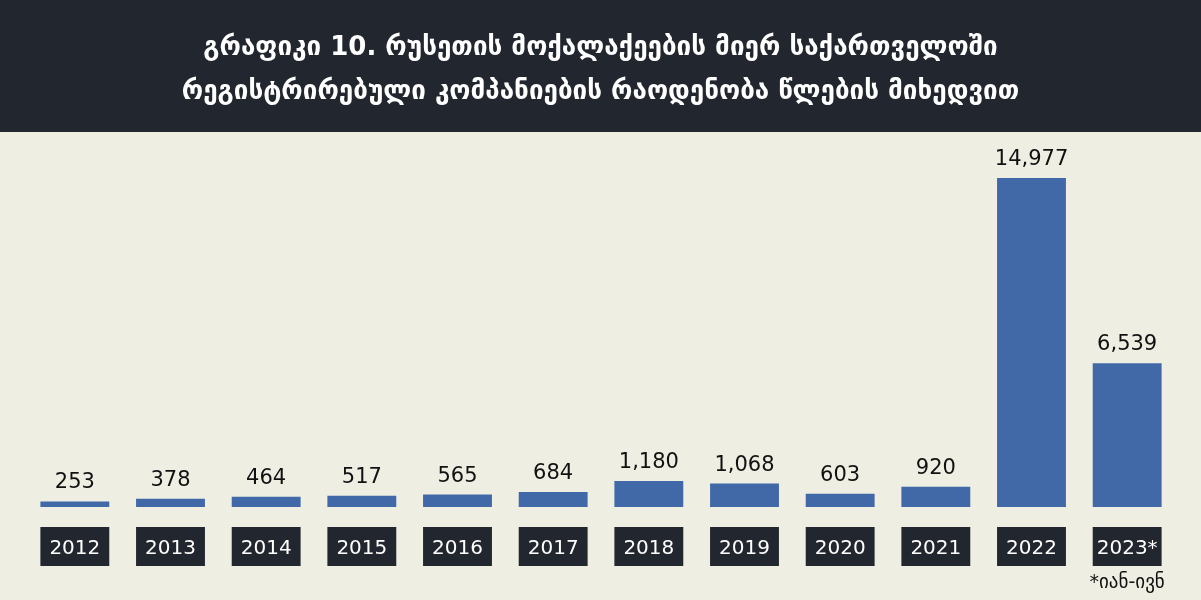  I want to click on x-tick-label: 2014, so click(266, 546).